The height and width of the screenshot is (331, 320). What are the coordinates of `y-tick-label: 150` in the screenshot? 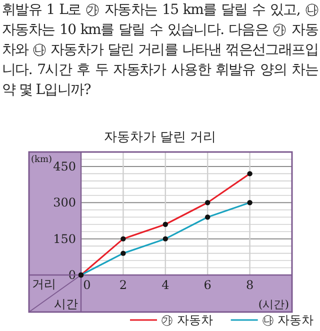 It's located at (64, 239).